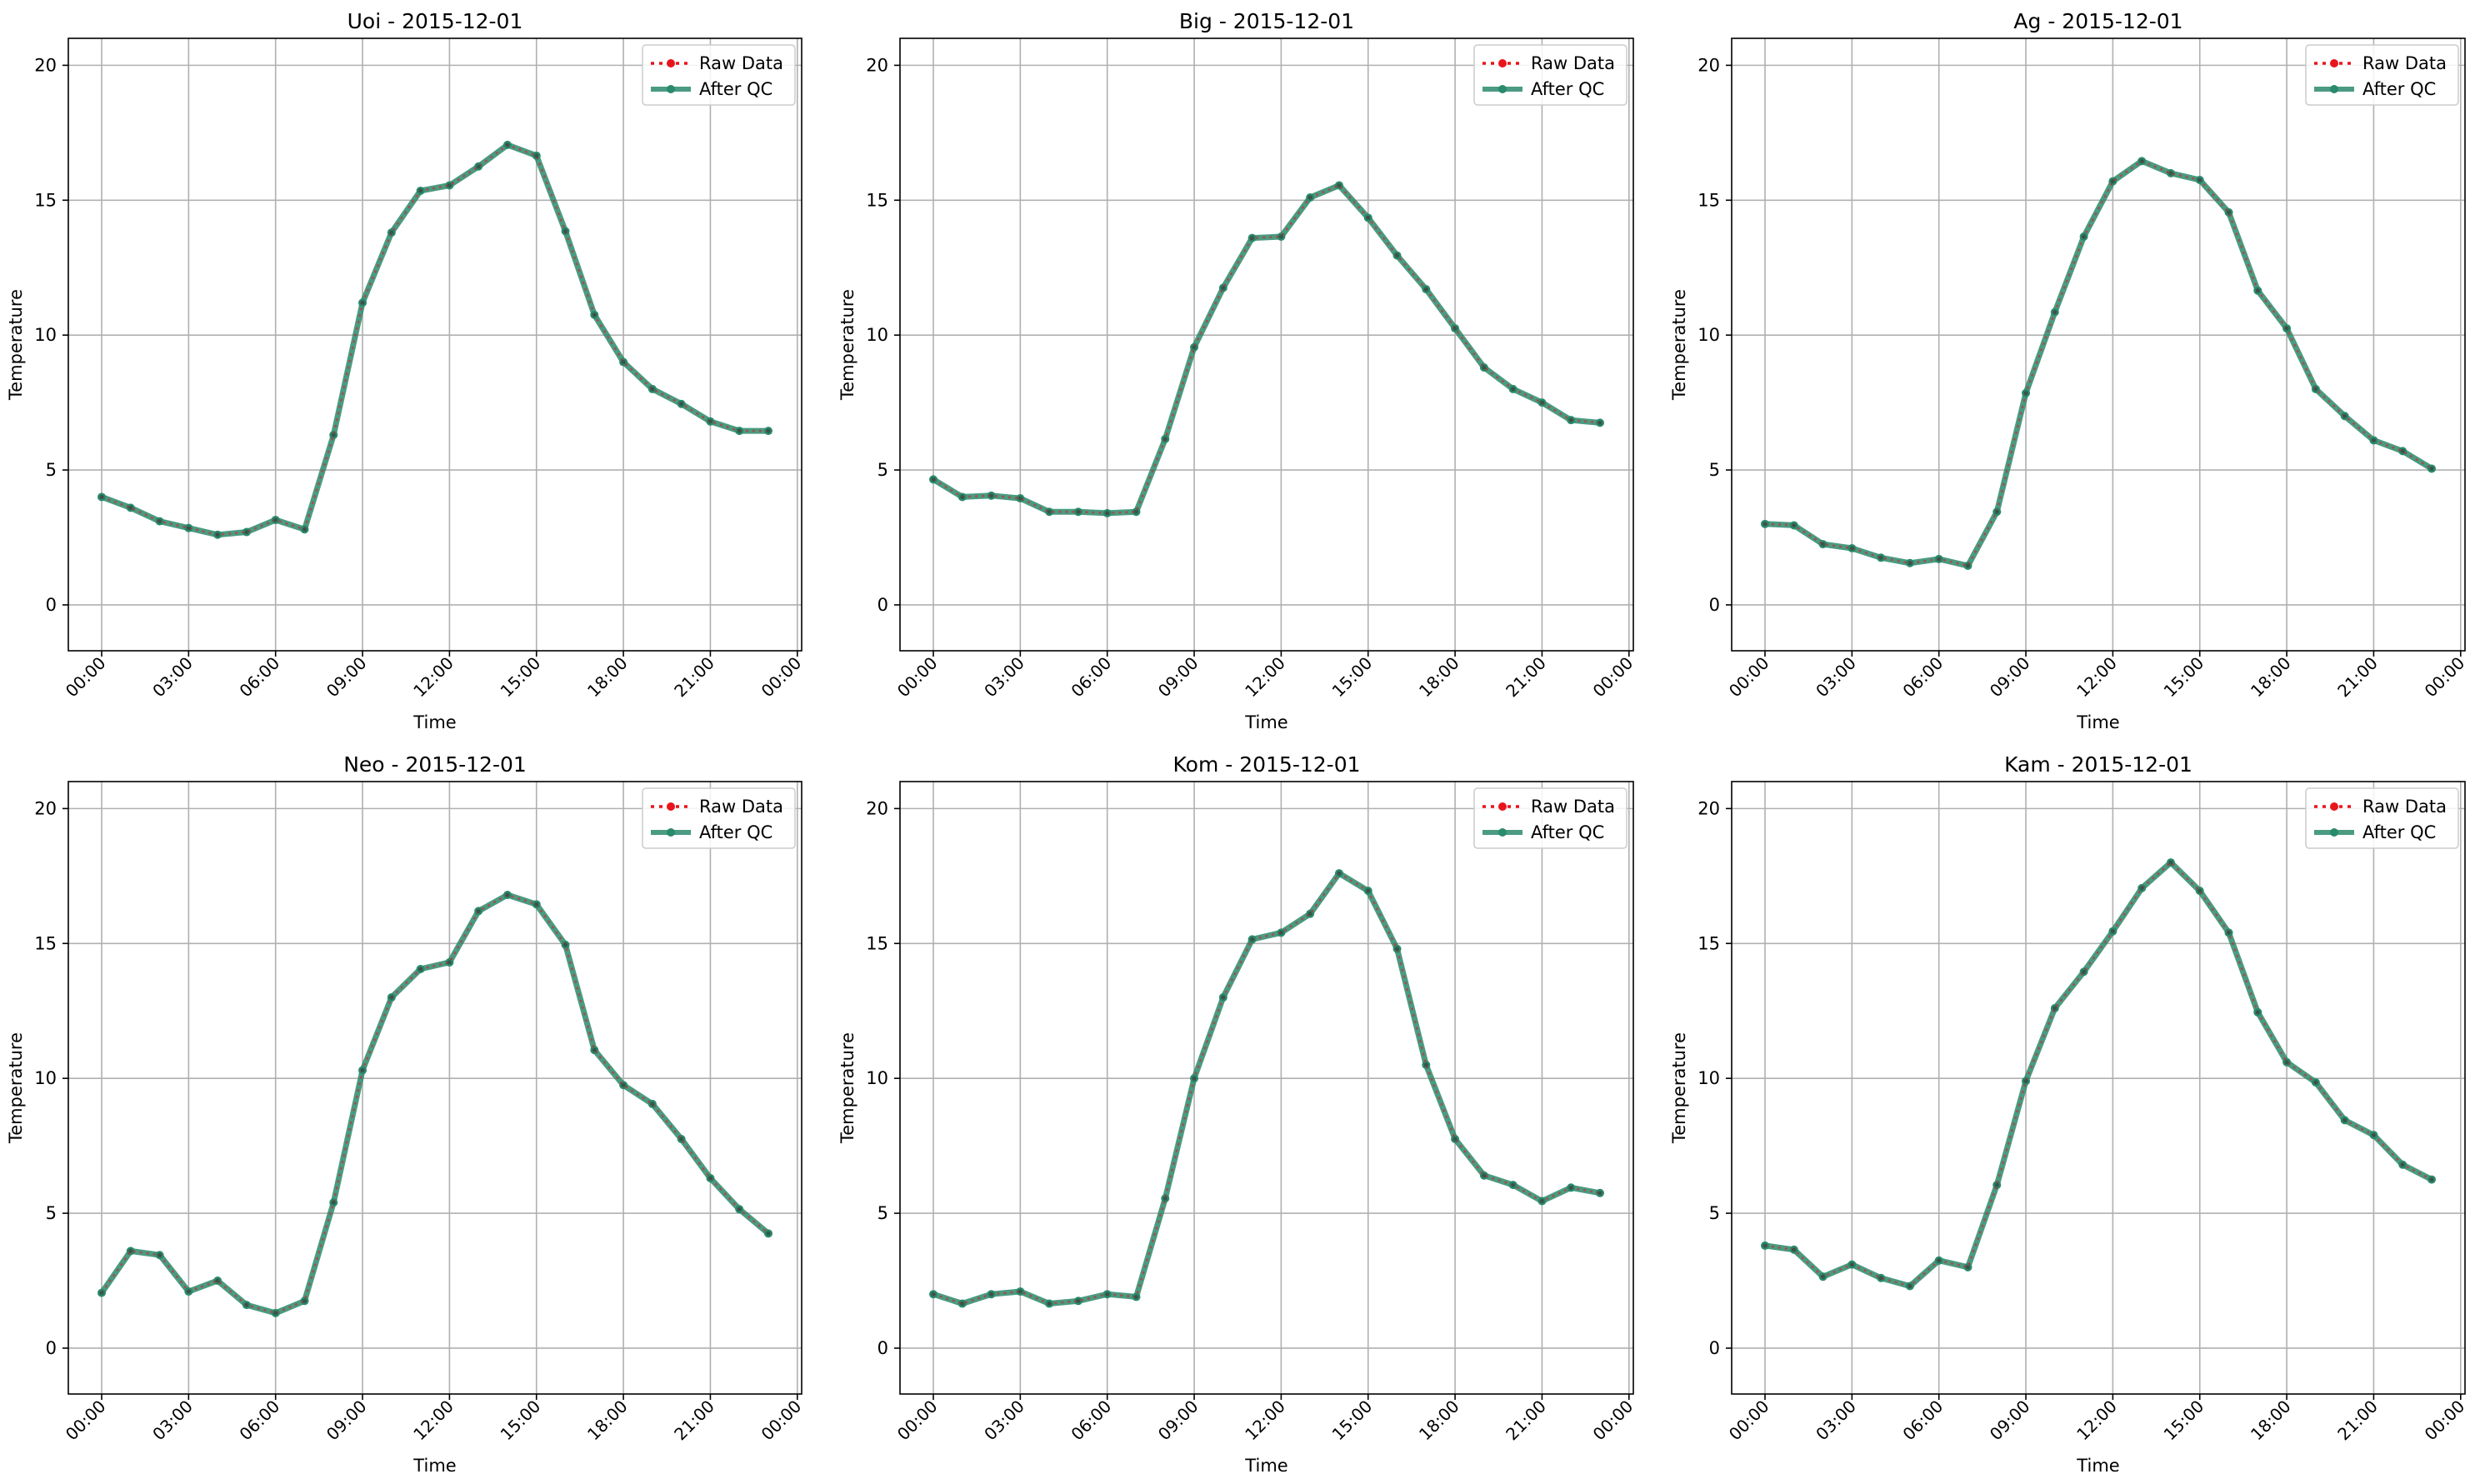  What do you see at coordinates (45, 808) in the screenshot?
I see `y-tick-label: 20` at bounding box center [45, 808].